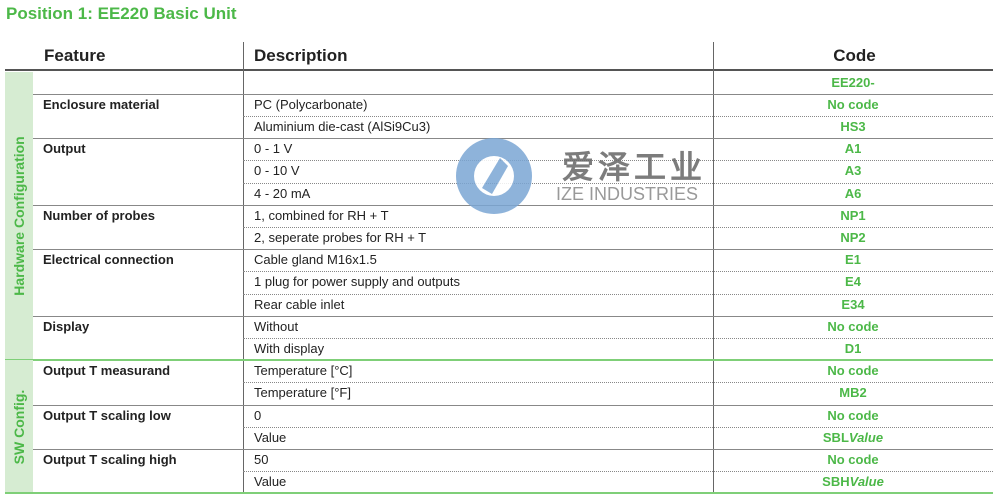  I want to click on description-cell: Aluminium die-cast (AlSi9Cu3), so click(342, 126).